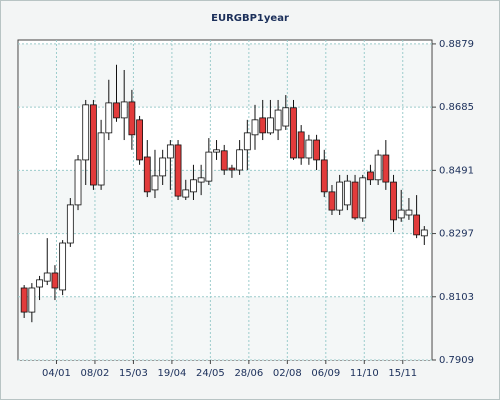 This screenshot has height=400, width=500. What do you see at coordinates (456, 107) in the screenshot?
I see `y-tick-label: 0.8685` at bounding box center [456, 107].